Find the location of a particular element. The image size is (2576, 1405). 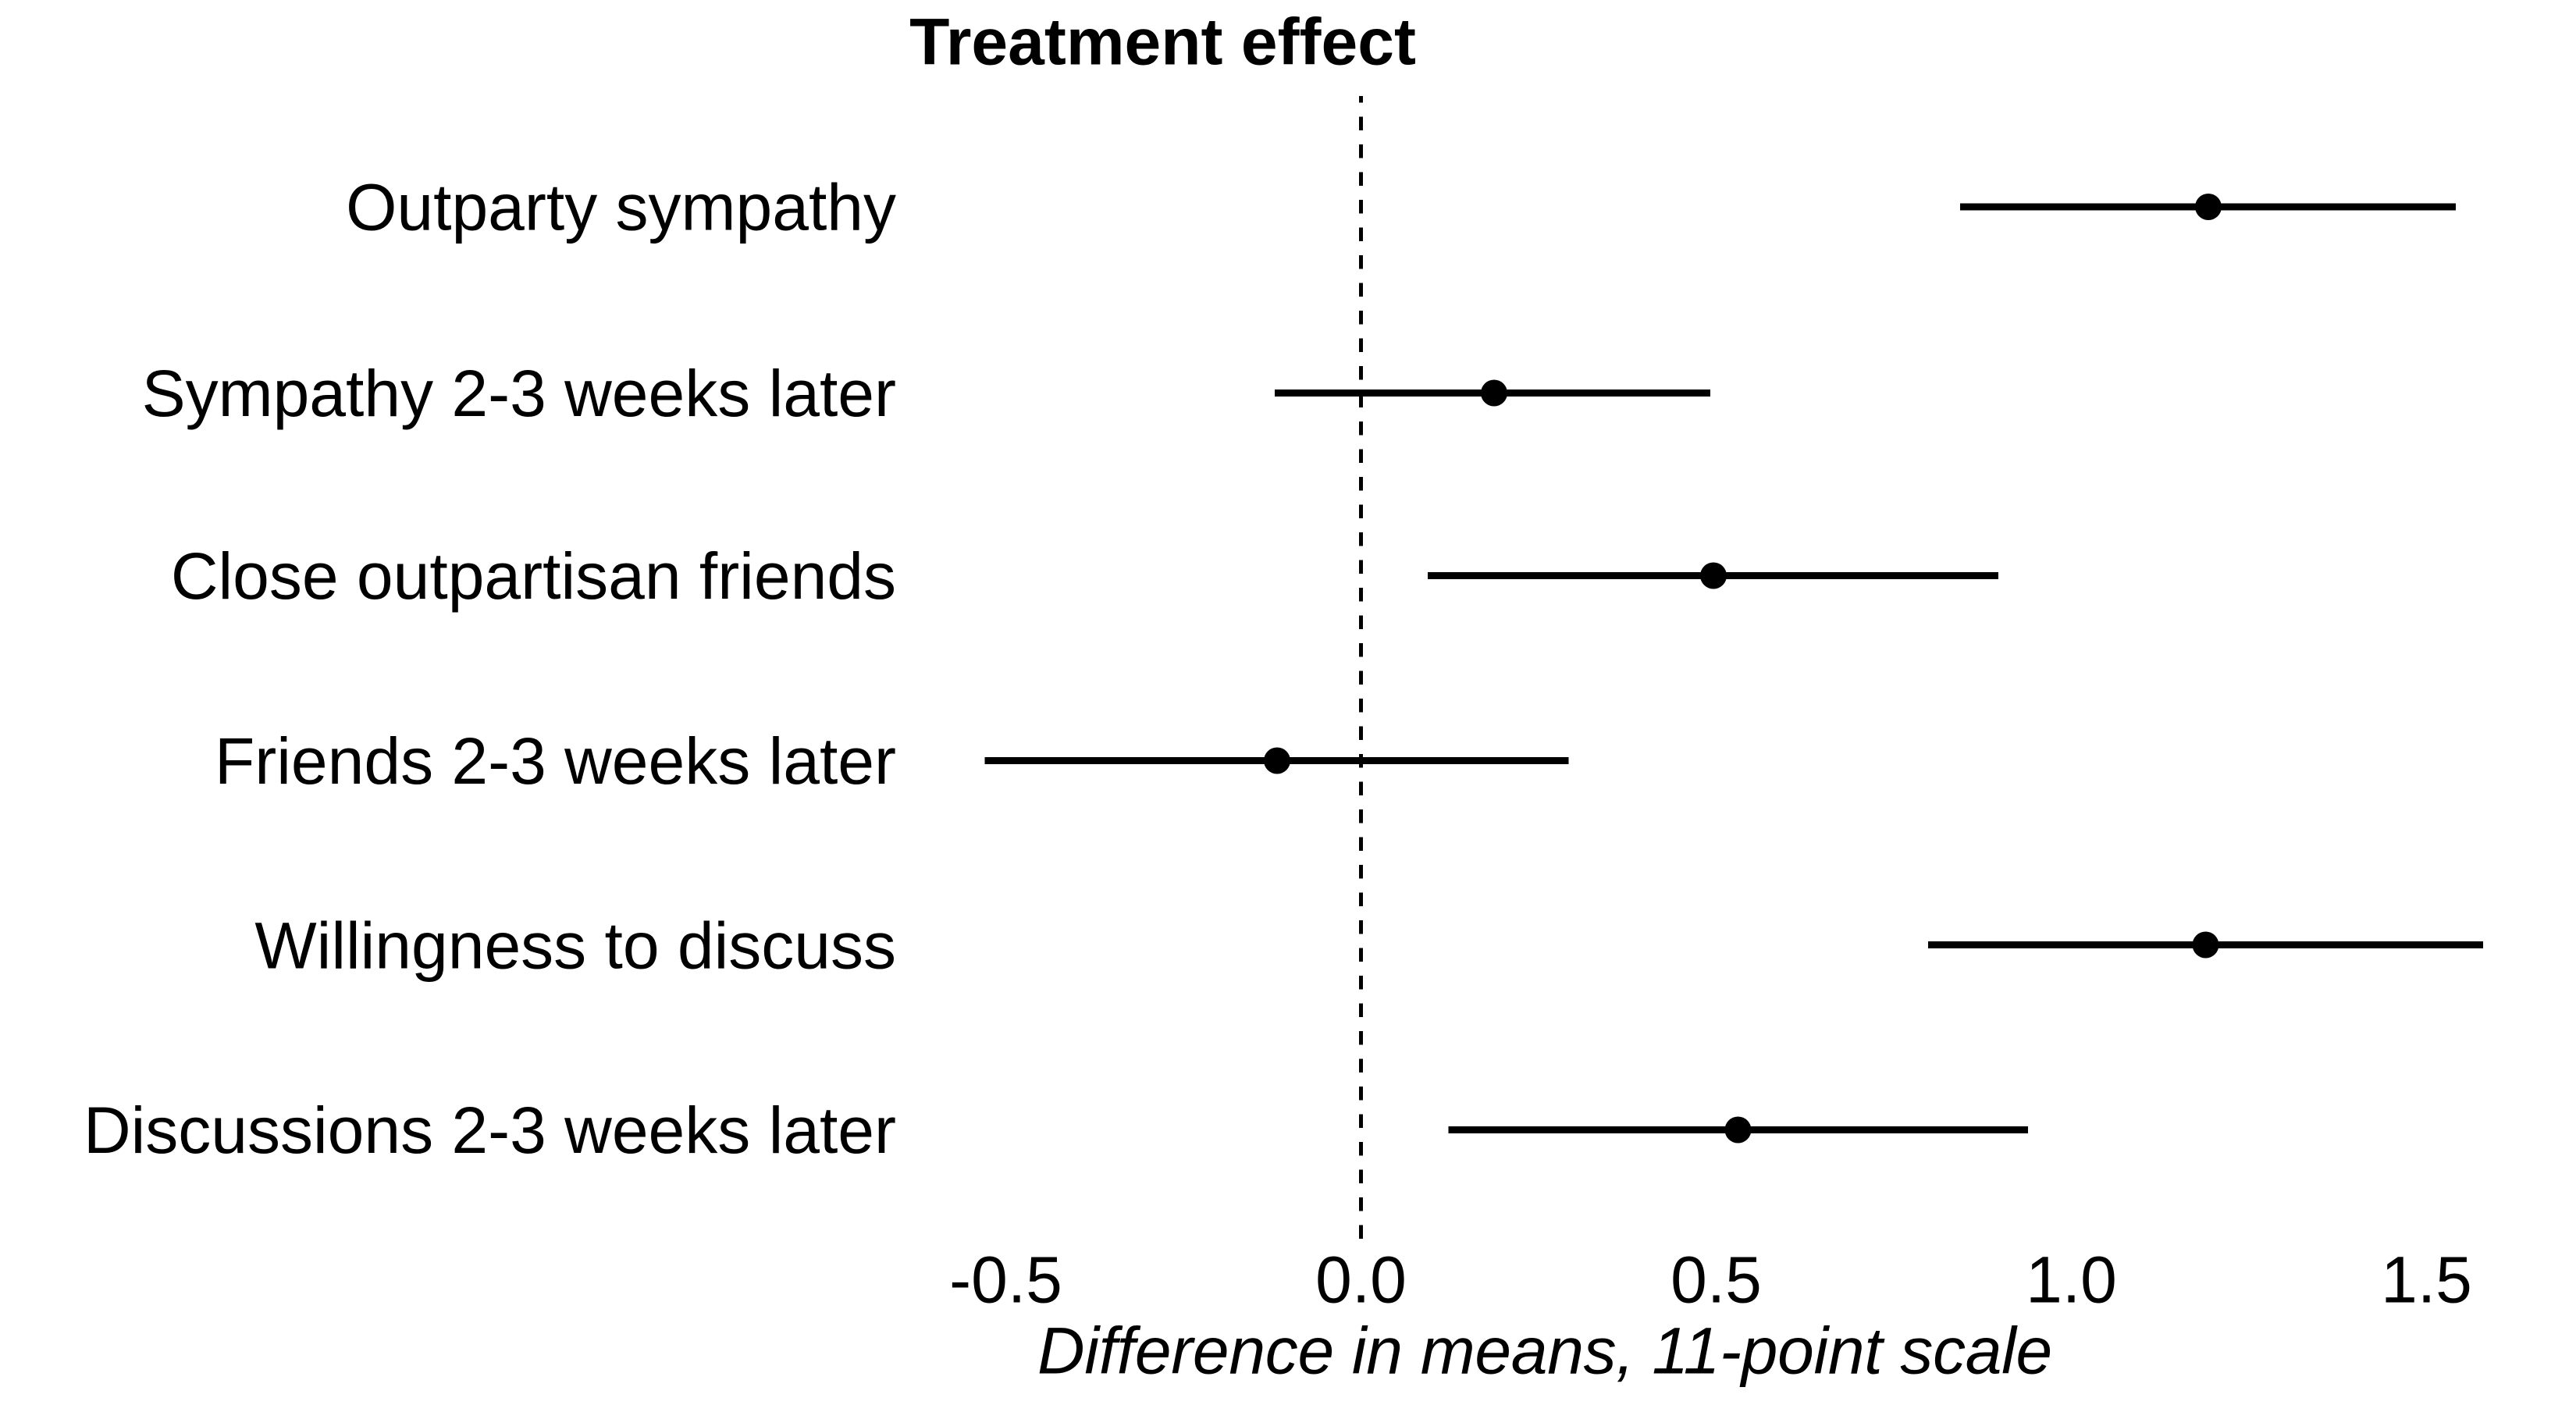

svg-text: 0.0 is located at coordinates (1361, 1280).